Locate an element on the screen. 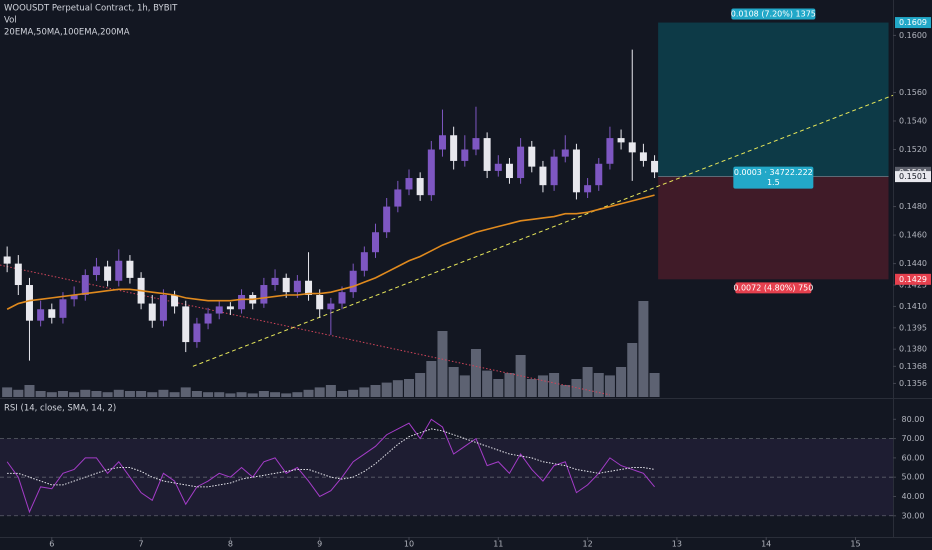 The image size is (932, 550). moving-average is located at coordinates (330, 252).